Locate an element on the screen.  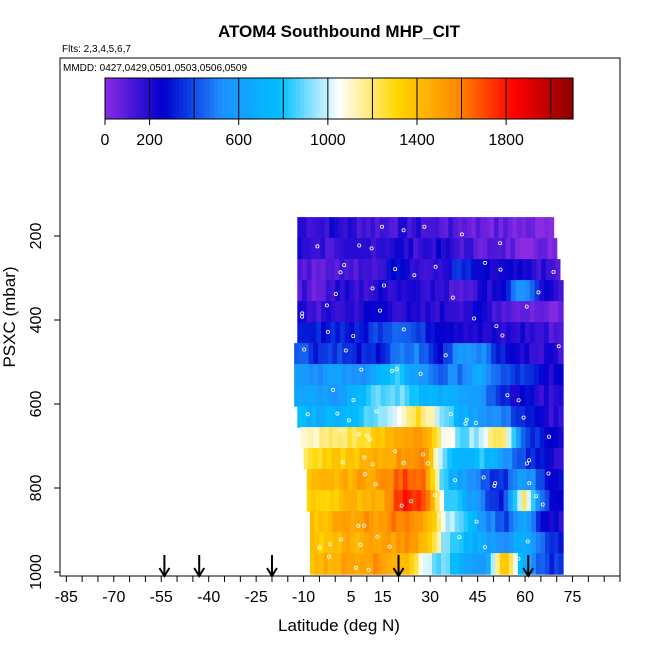
x-tick-label: 75 is located at coordinates (573, 597).